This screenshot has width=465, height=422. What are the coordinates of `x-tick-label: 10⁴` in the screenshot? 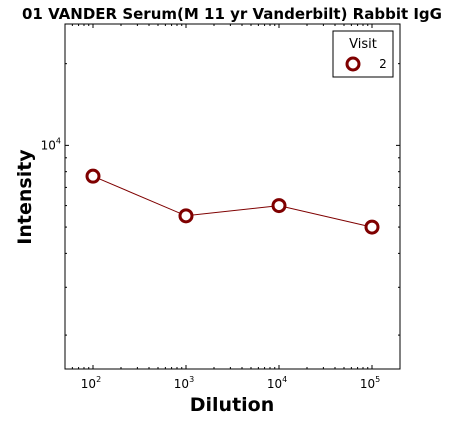 It's located at (277, 383).